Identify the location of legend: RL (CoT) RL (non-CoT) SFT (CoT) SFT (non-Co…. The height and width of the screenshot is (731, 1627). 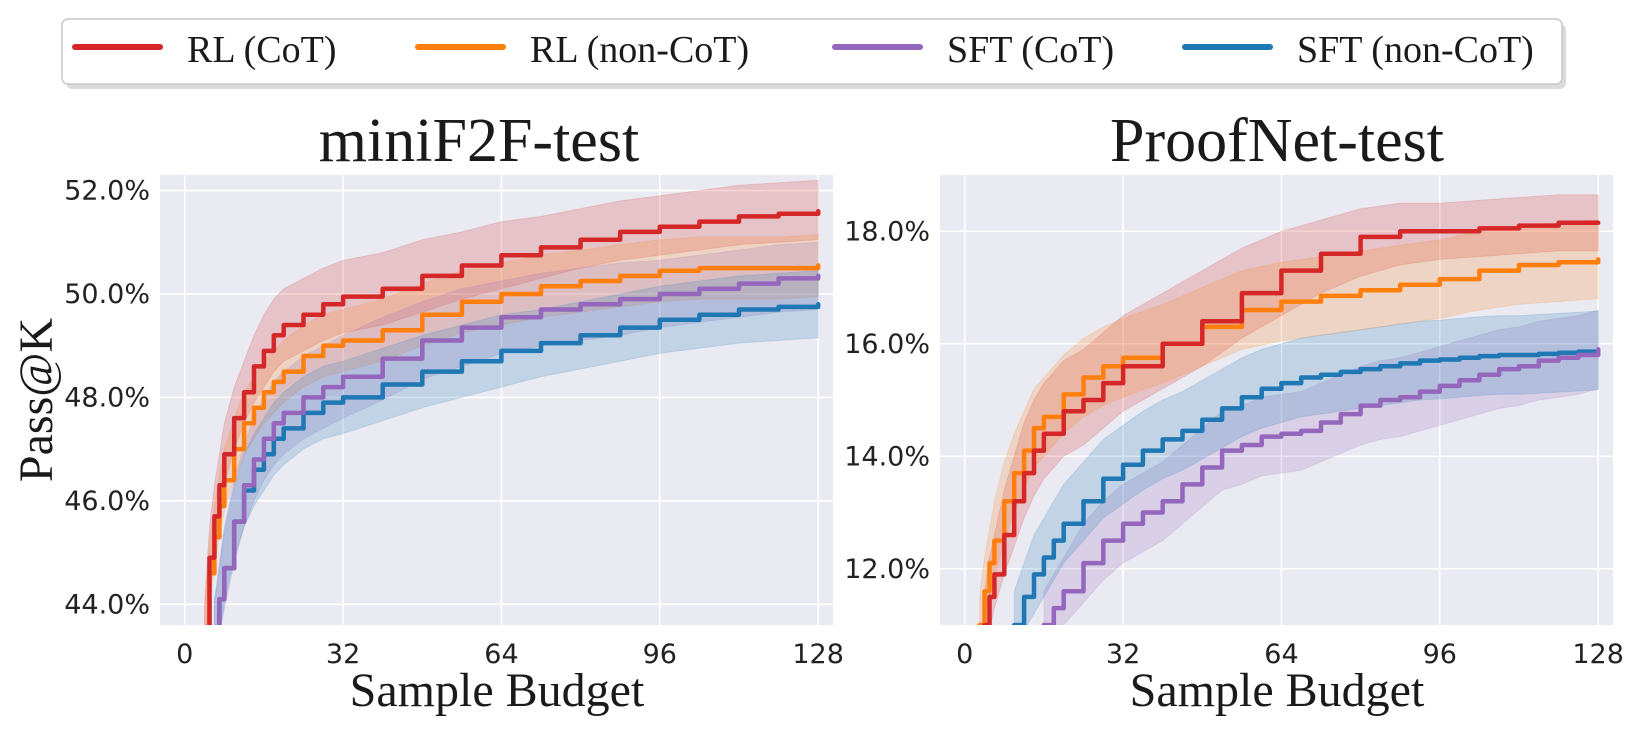
(813, 53).